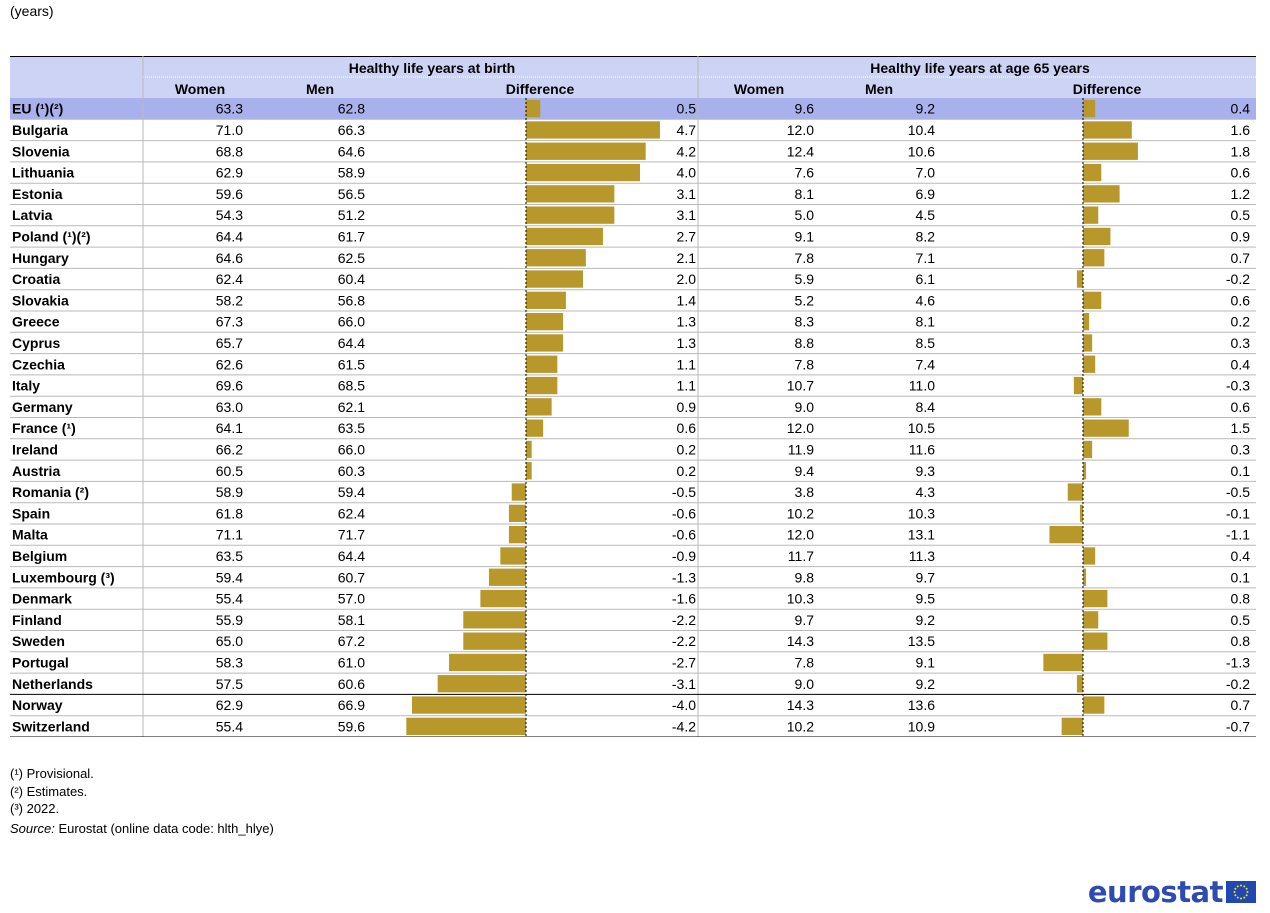 This screenshot has width=1270, height=913. Describe the element at coordinates (35, 449) in the screenshot. I see `row-label: Ireland` at that location.